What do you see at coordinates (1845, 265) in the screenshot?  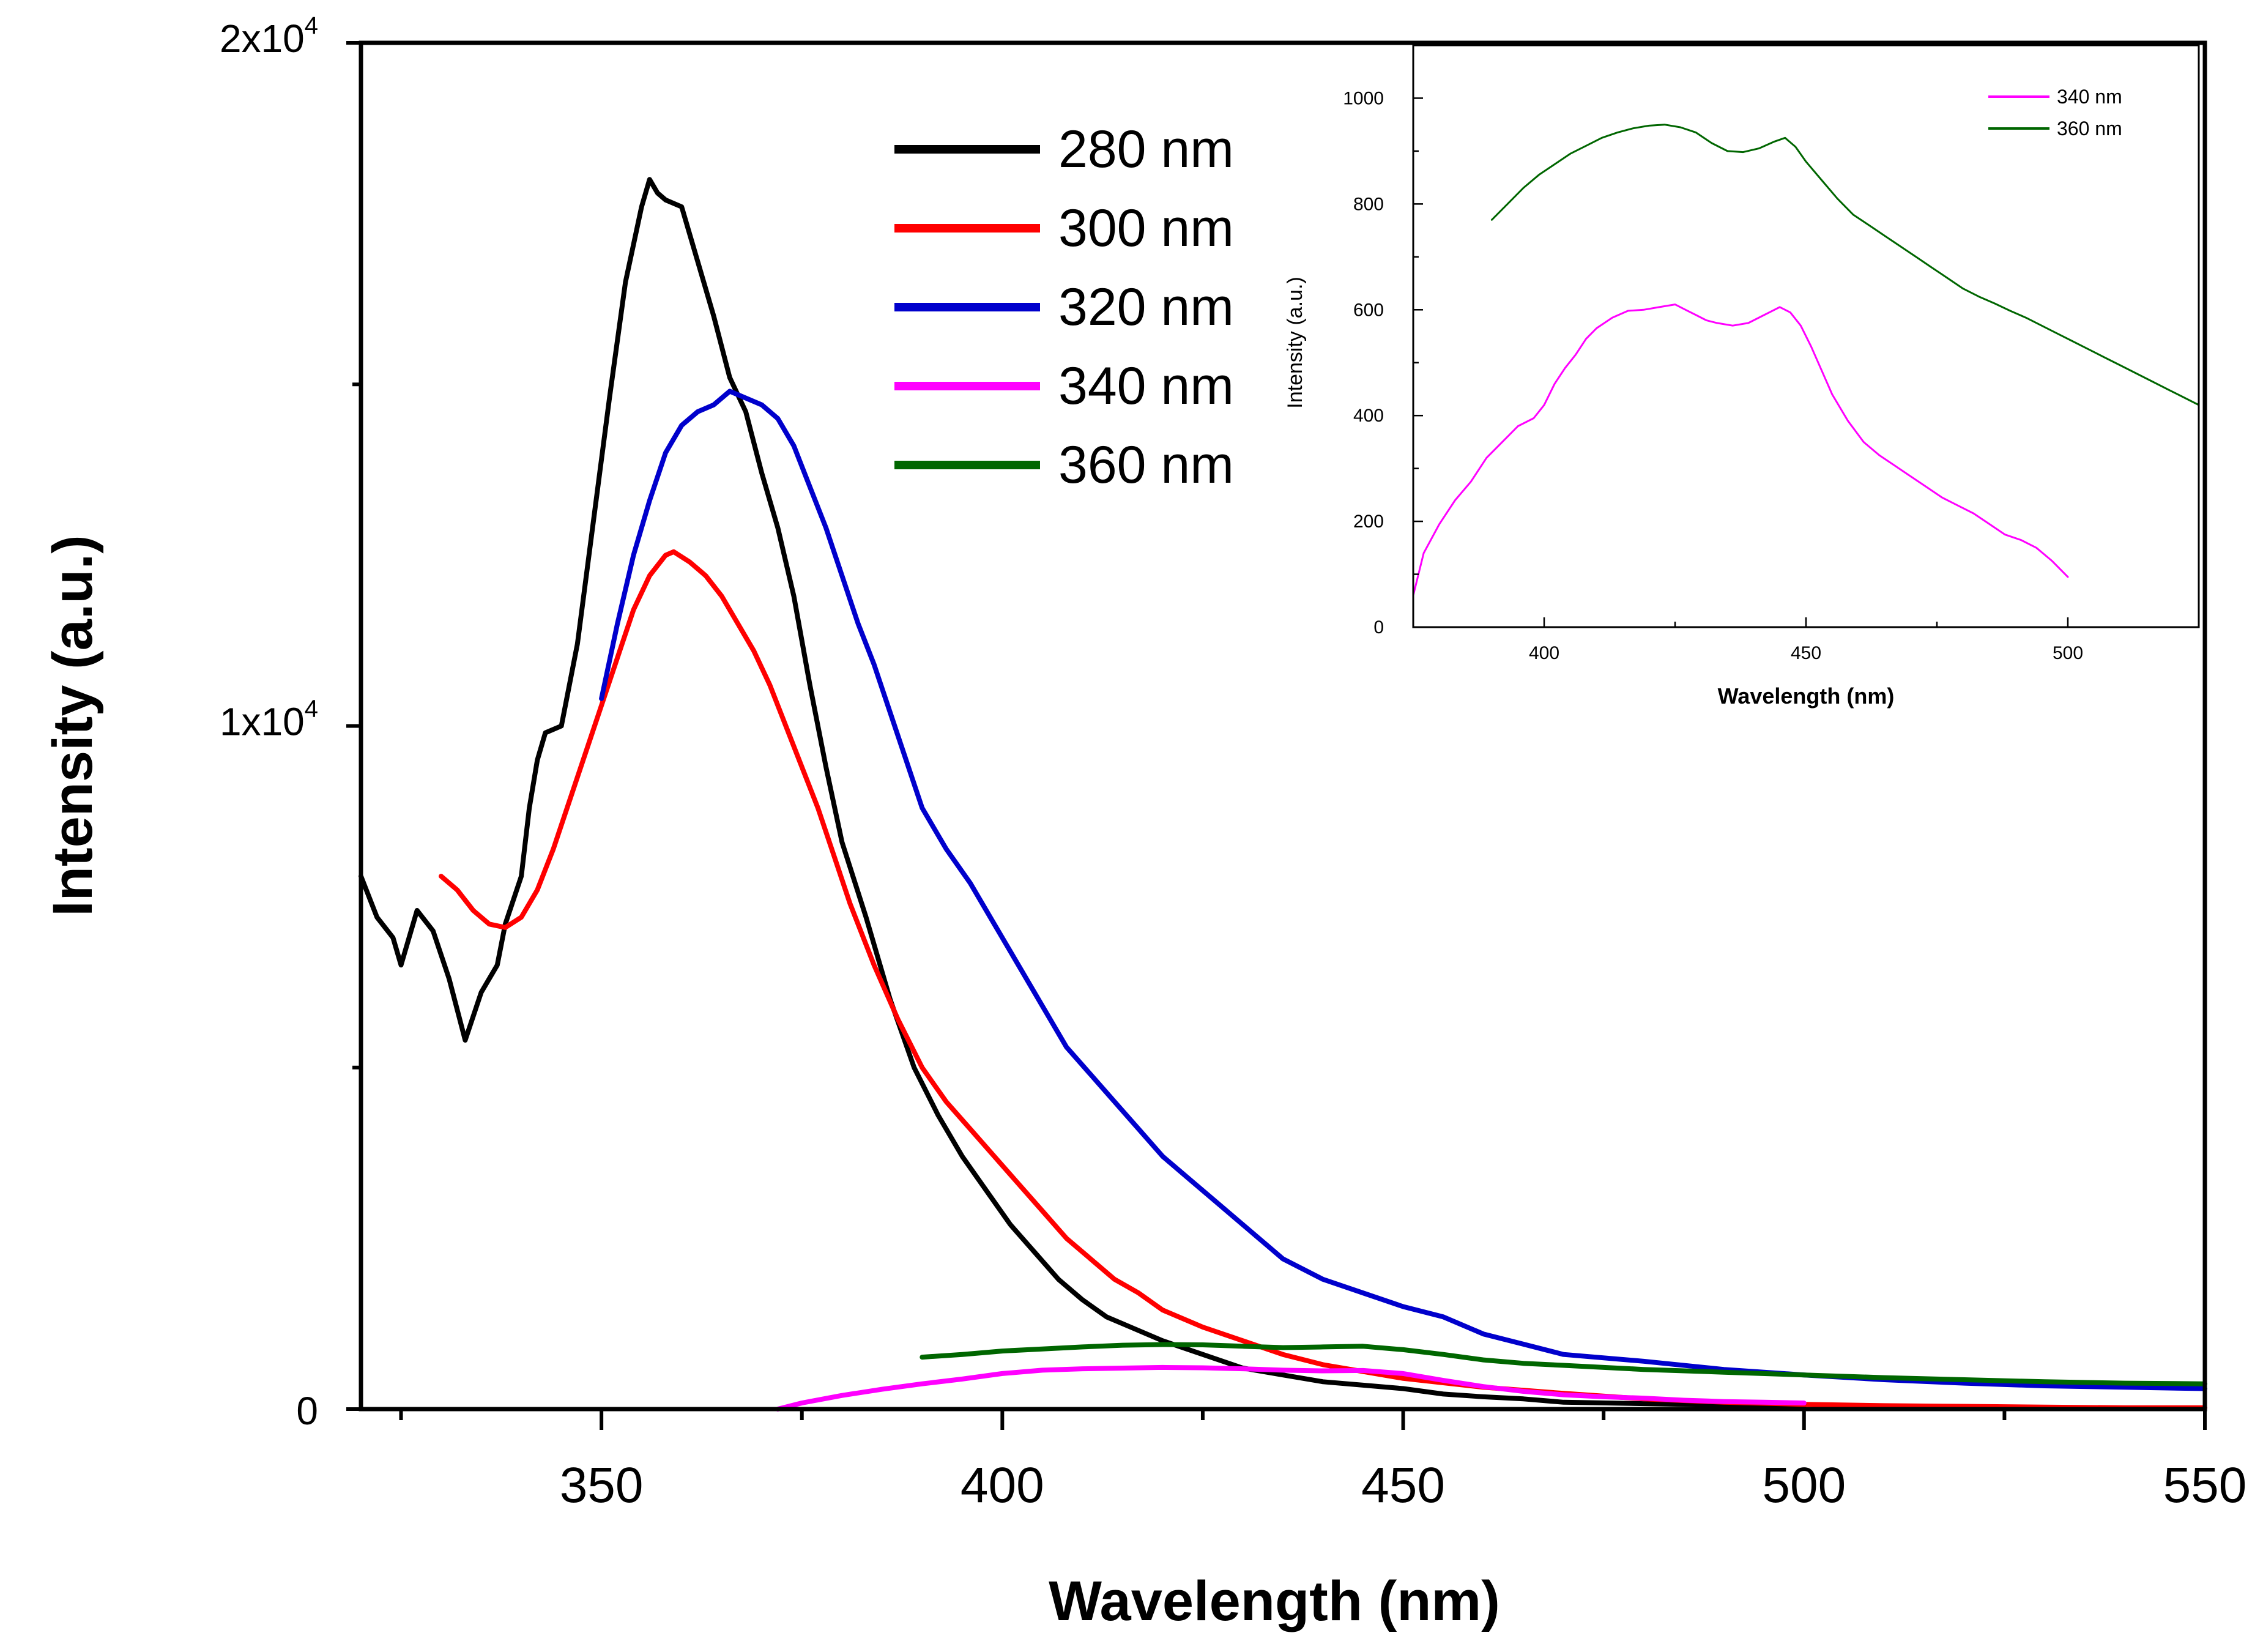 I see `inset-series-line-360-nm` at bounding box center [1845, 265].